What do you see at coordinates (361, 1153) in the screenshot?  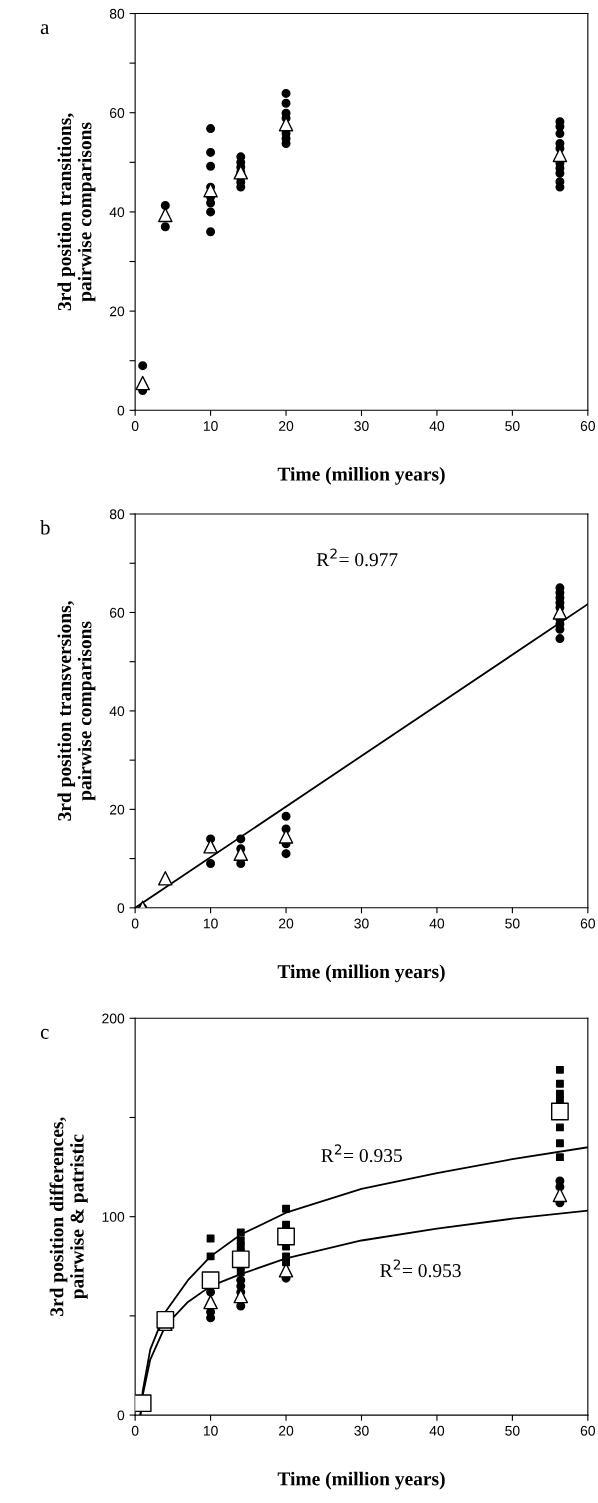 I see `annotation: R$^{2}$= 0.935` at bounding box center [361, 1153].